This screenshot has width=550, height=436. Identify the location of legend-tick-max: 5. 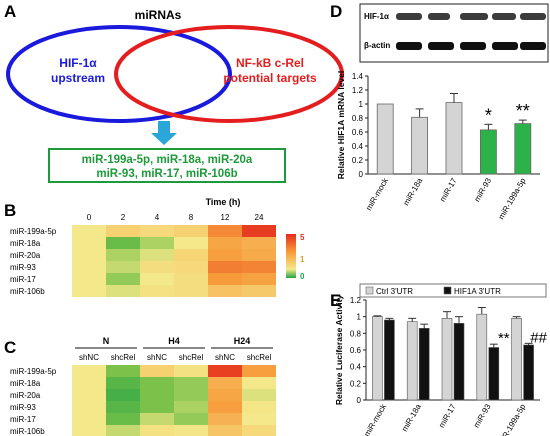
(302, 237).